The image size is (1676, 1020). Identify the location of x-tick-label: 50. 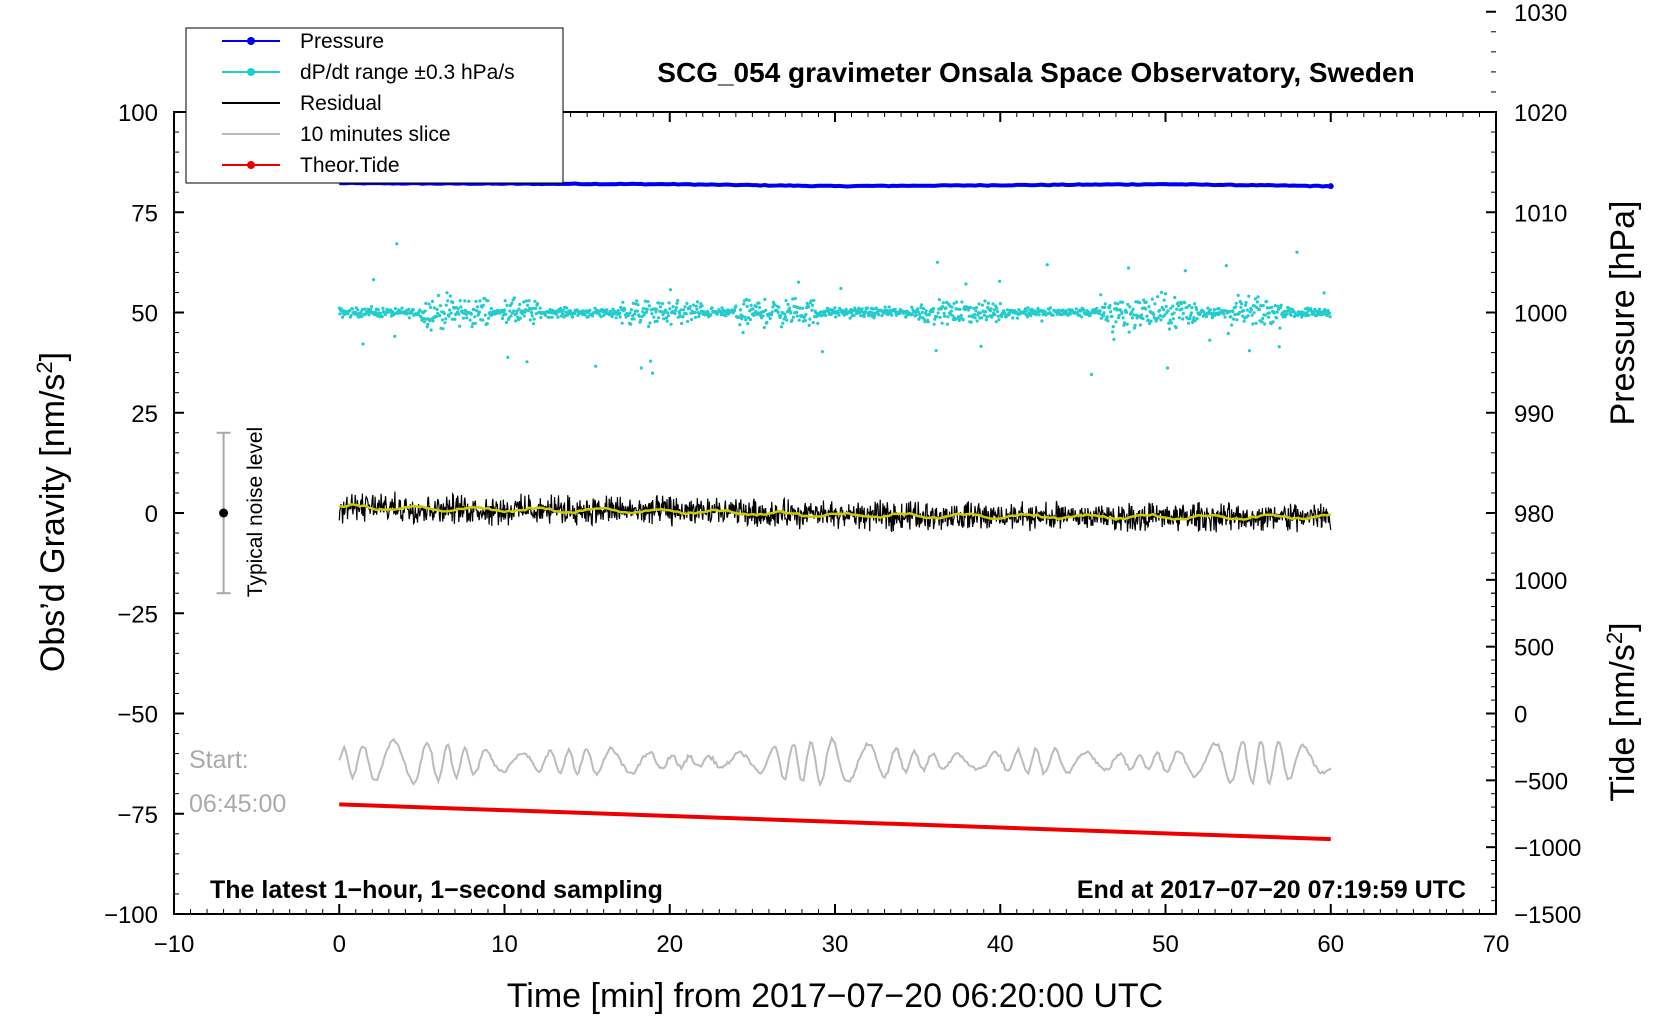
(1165, 944).